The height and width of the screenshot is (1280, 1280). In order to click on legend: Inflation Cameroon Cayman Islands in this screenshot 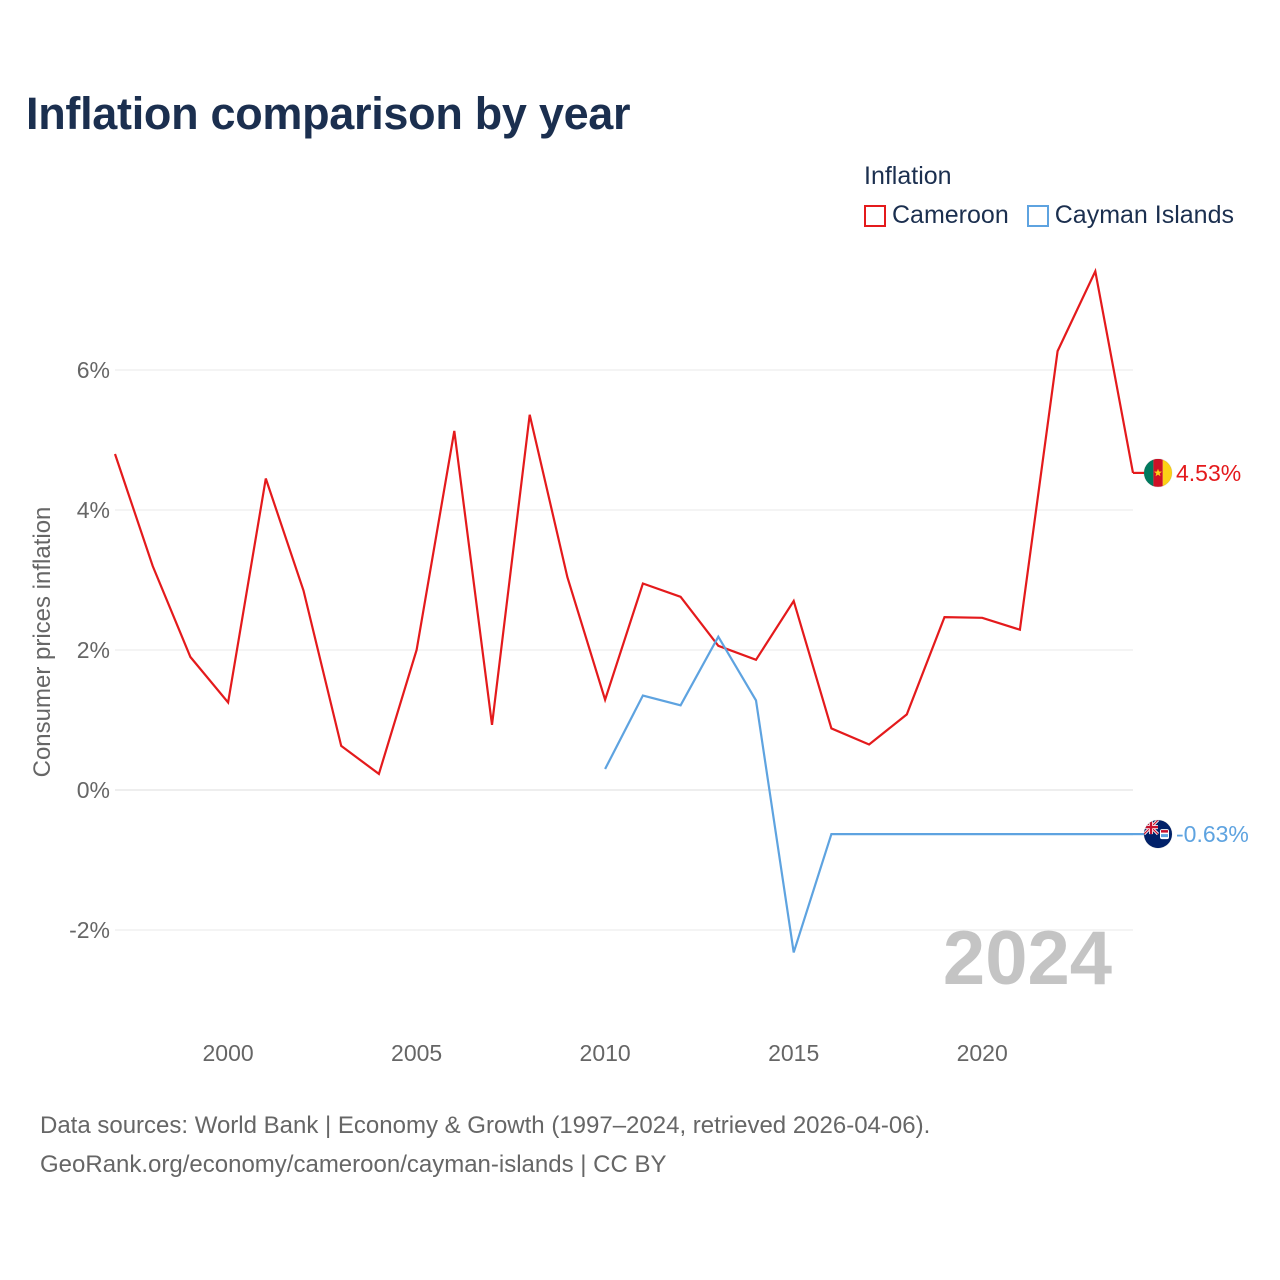, I will do `click(1049, 196)`.